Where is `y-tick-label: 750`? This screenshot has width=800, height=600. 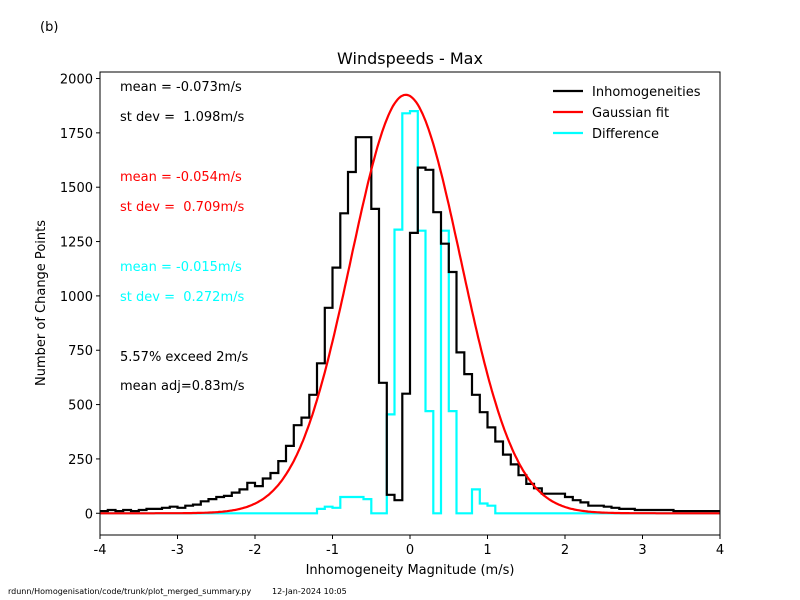 y-tick-label: 750 is located at coordinates (80, 351).